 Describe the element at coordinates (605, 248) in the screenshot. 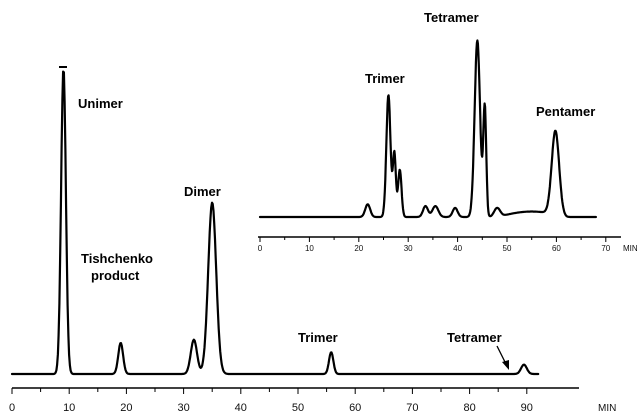

I see `inset-x-tick-label: 70` at that location.